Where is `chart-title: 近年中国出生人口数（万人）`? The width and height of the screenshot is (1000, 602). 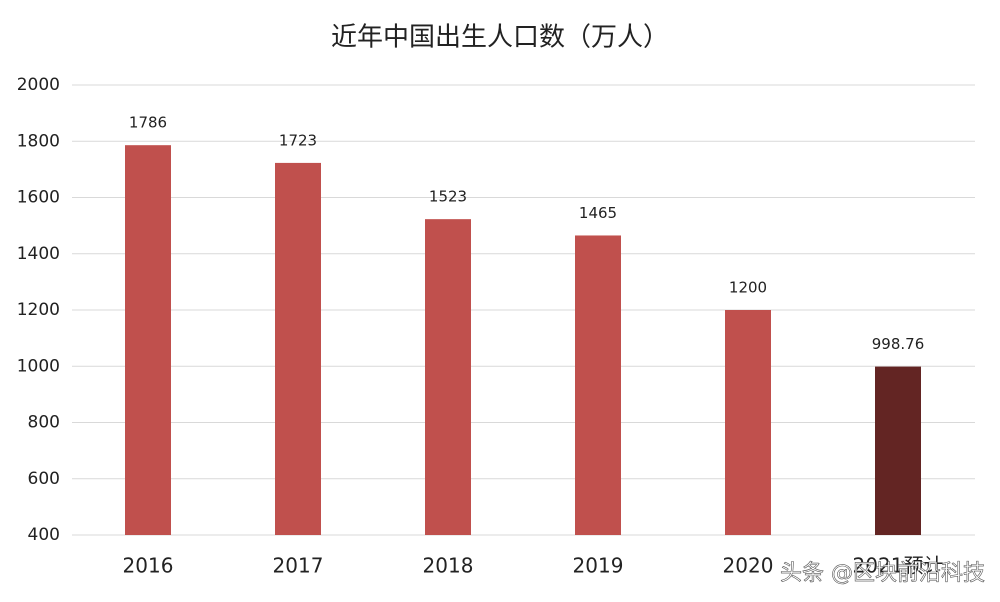
chart-title: 近年中国出生人口数（万人） is located at coordinates (500, 38).